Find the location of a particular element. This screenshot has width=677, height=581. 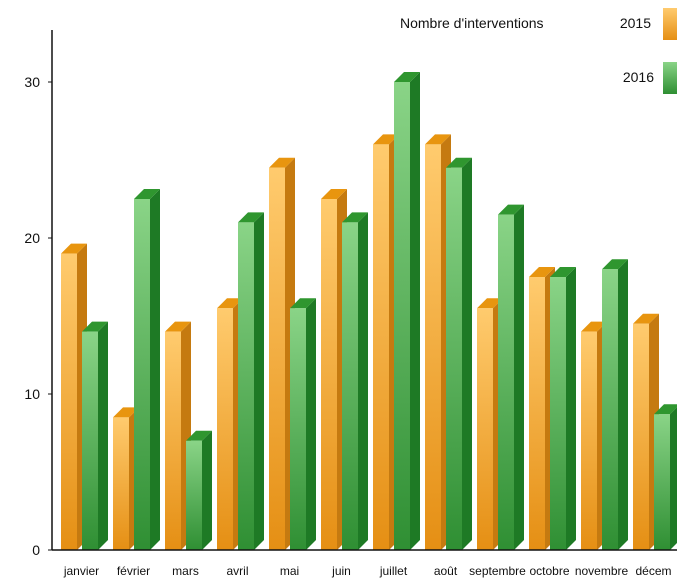

y-tick-label: 30 is located at coordinates (32, 82).